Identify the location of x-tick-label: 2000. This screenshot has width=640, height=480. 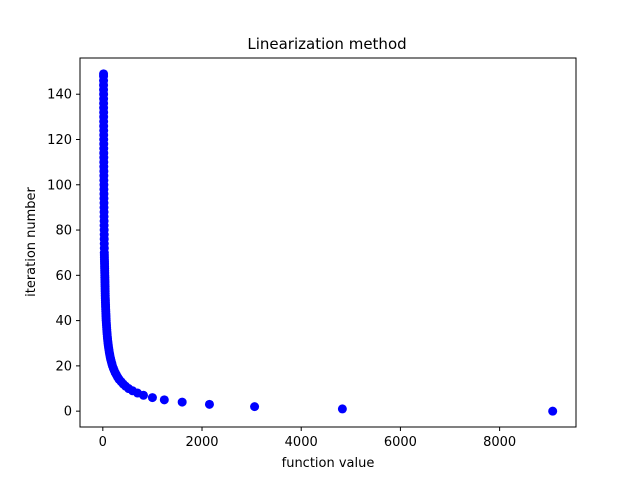
(201, 442).